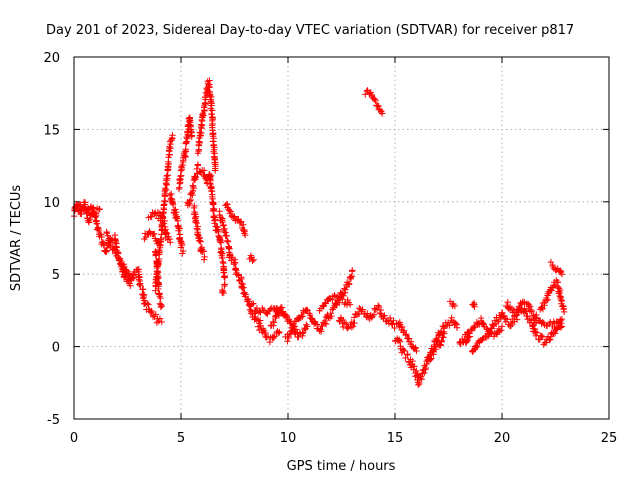  Describe the element at coordinates (181, 438) in the screenshot. I see `x-tick-label: 5` at that location.